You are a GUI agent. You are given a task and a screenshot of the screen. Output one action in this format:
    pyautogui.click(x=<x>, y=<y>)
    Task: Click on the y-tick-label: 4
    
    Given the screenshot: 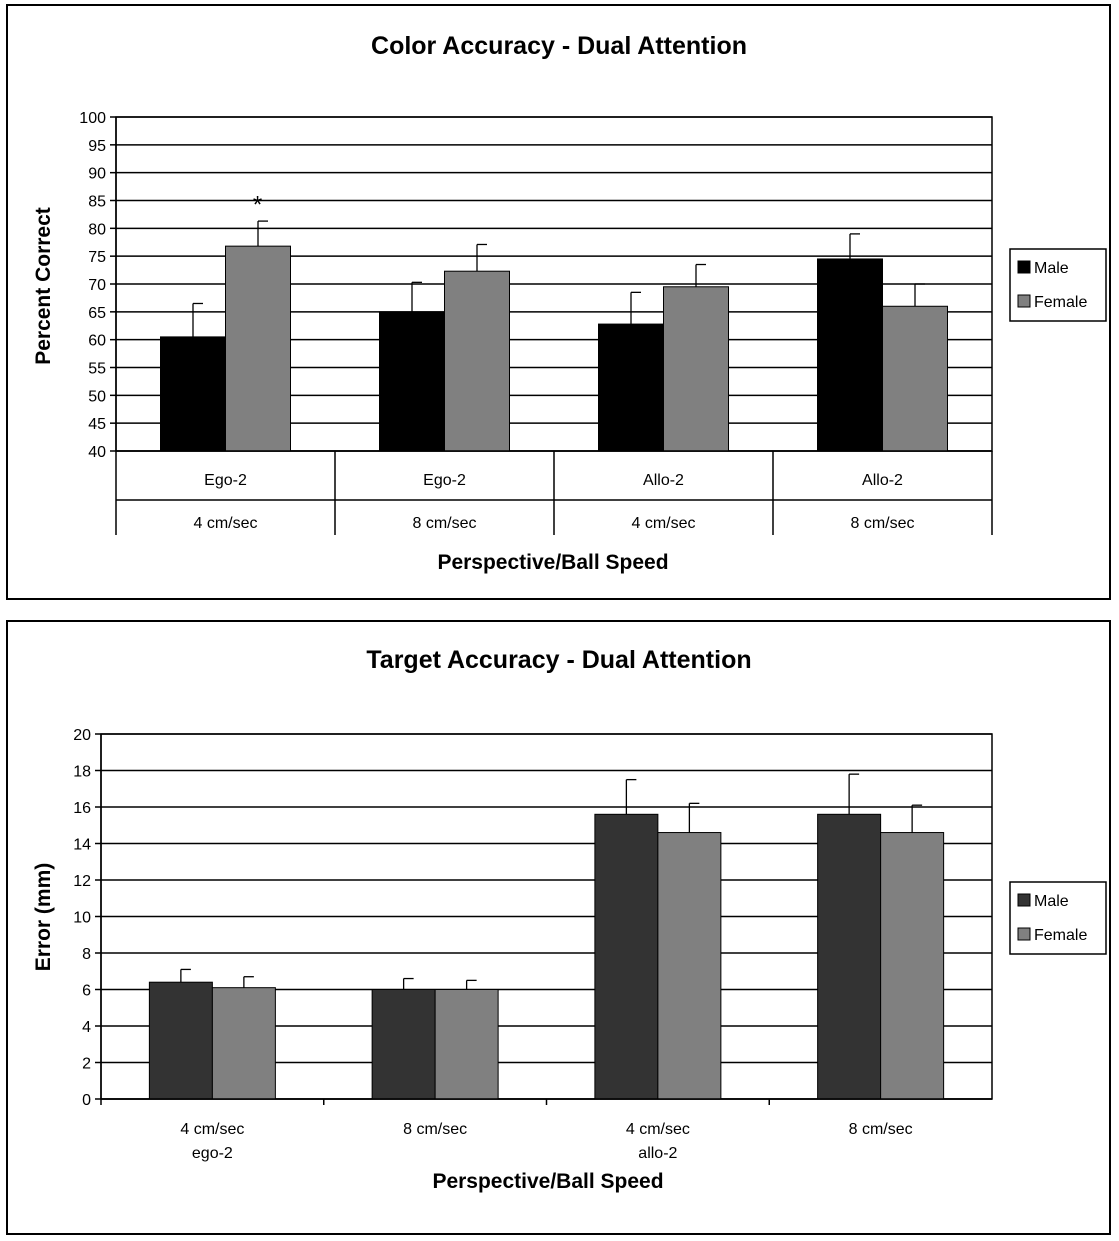 What is the action you would take?
    pyautogui.click(x=86, y=1027)
    